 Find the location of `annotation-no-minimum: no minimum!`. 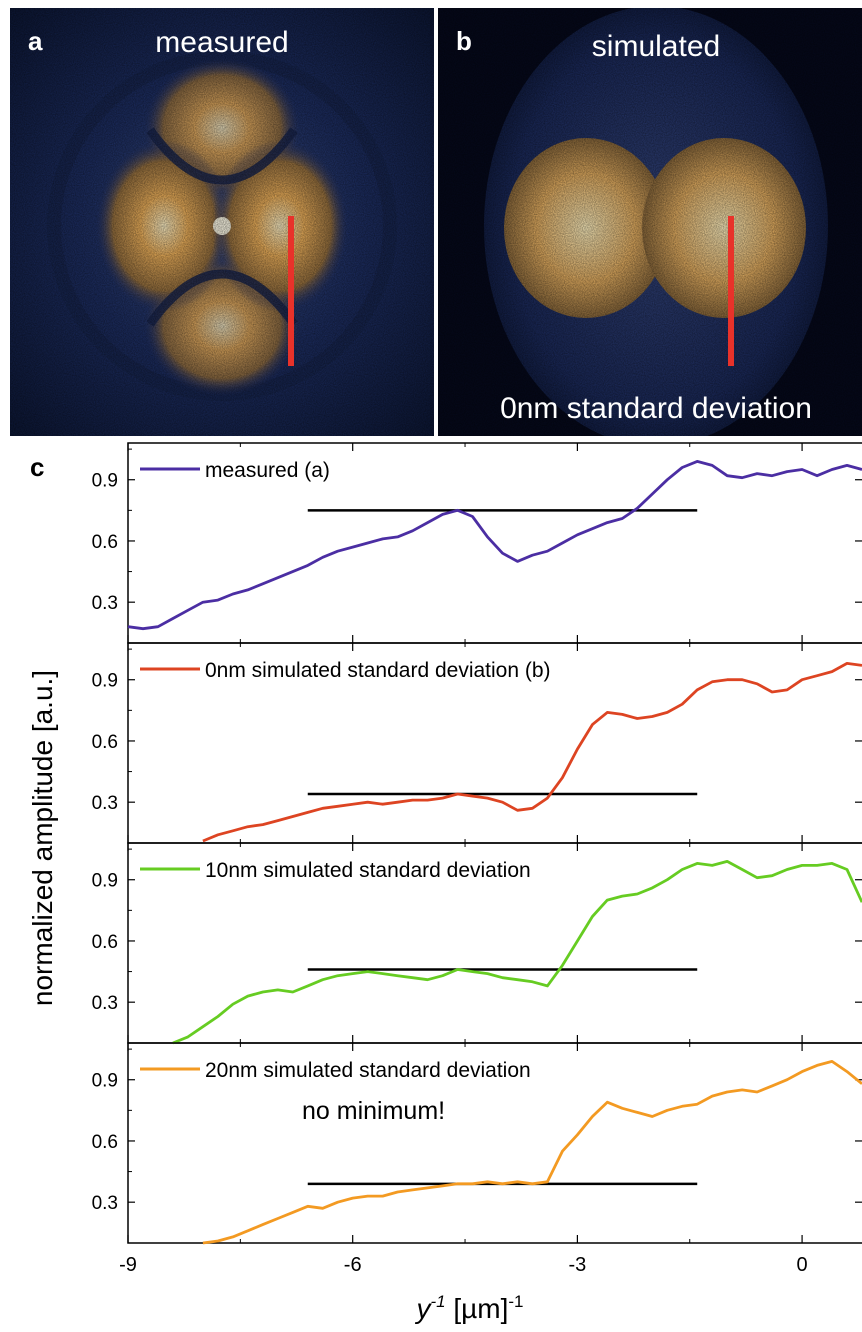

annotation-no-minimum: no minimum! is located at coordinates (373, 1111).